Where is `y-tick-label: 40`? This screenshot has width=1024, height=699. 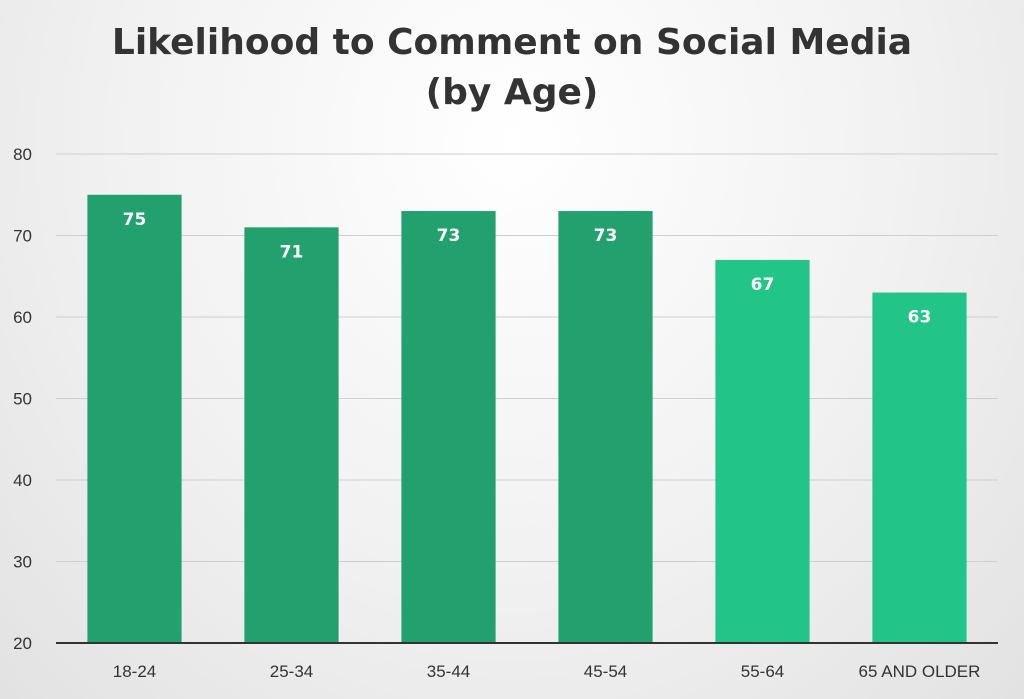
y-tick-label: 40 is located at coordinates (22, 480).